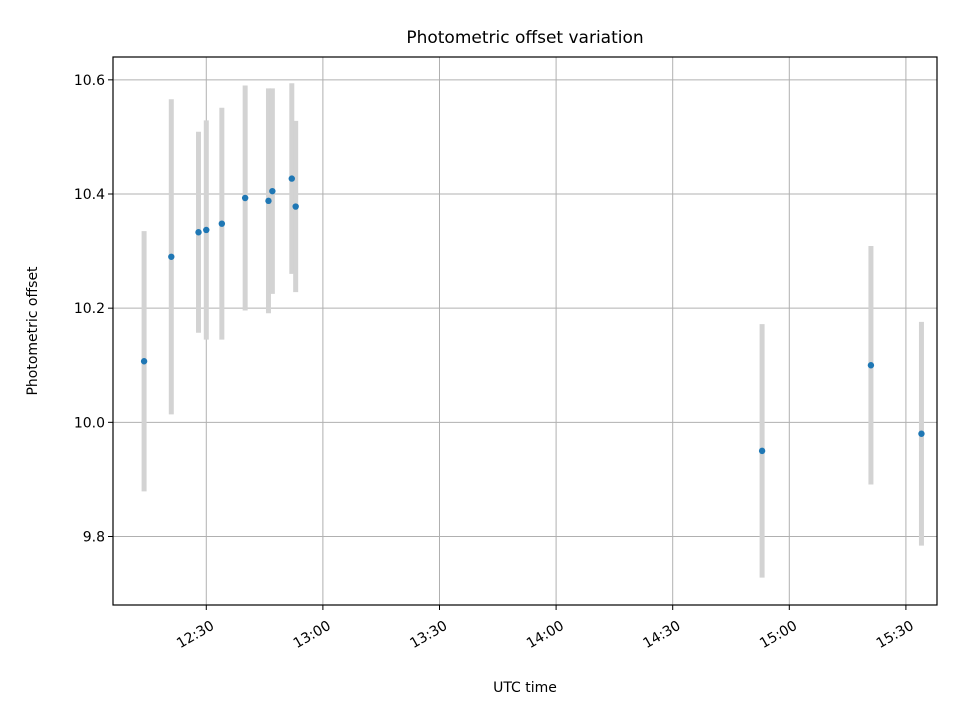 This screenshot has height=720, width=960. Describe the element at coordinates (89, 423) in the screenshot. I see `y-tick-label: 10.0` at that location.